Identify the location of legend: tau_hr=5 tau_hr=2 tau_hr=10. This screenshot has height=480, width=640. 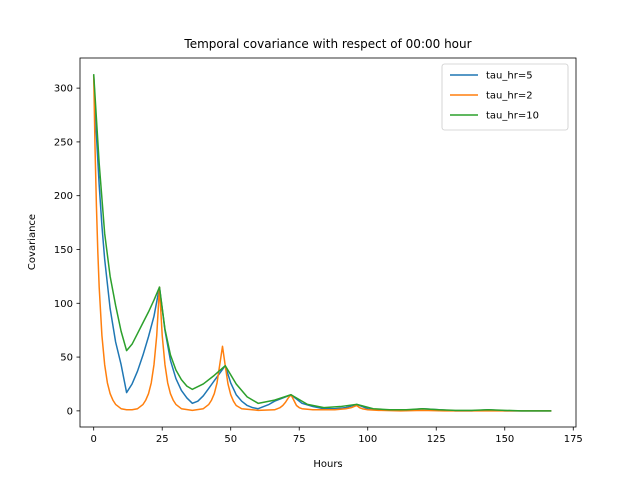
(505, 97).